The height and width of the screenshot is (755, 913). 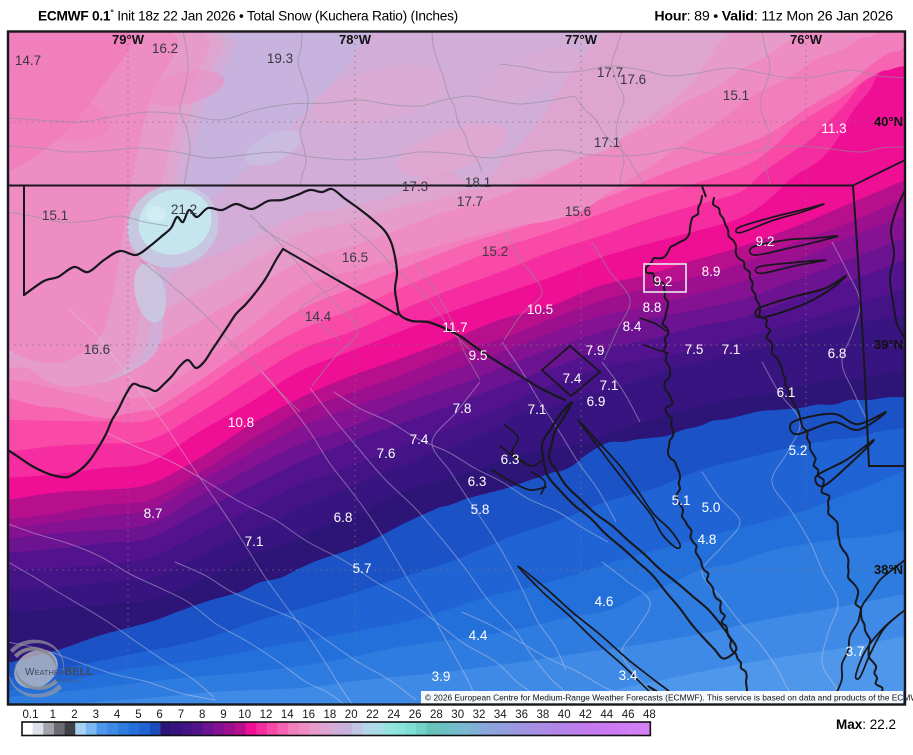 What do you see at coordinates (633, 79) in the screenshot?
I see `svg-text: 17.6` at bounding box center [633, 79].